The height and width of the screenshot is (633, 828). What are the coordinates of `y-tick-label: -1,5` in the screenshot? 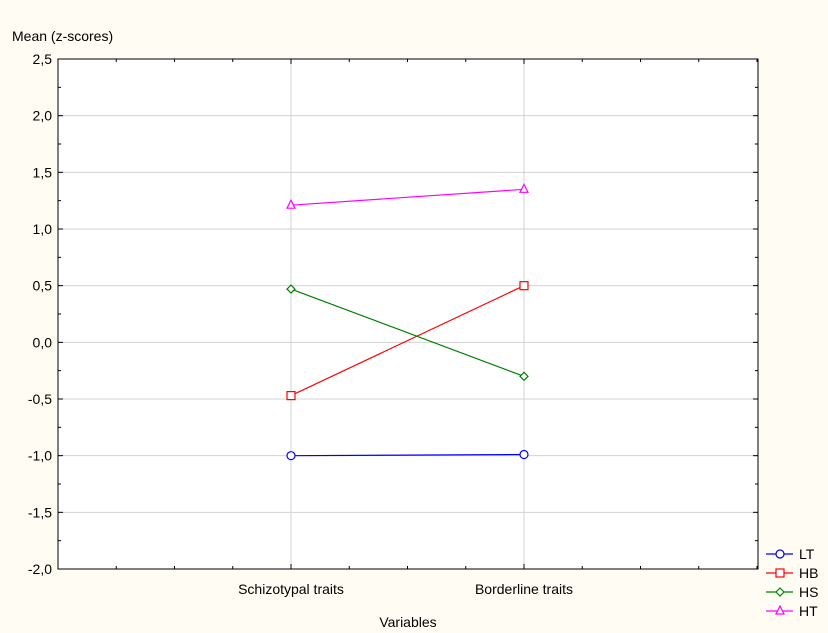 It's located at (40, 512).